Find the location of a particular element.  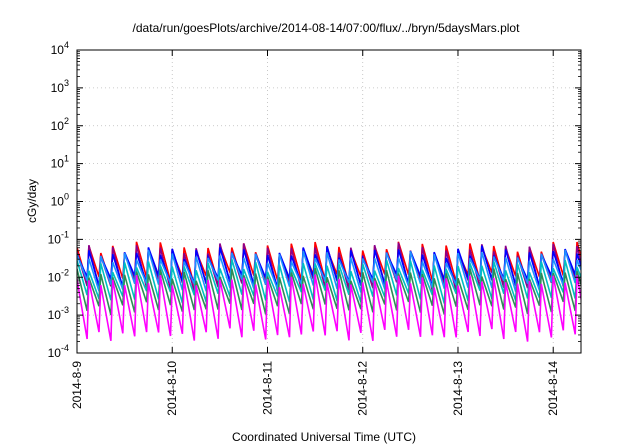

x-tick-label: 2014-8-11 is located at coordinates (267, 388).